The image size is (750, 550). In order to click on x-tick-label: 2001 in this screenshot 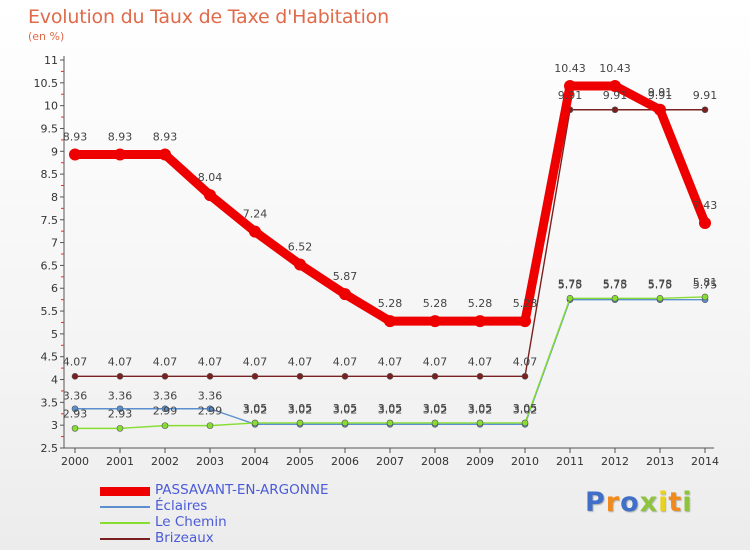, I will do `click(120, 461)`.